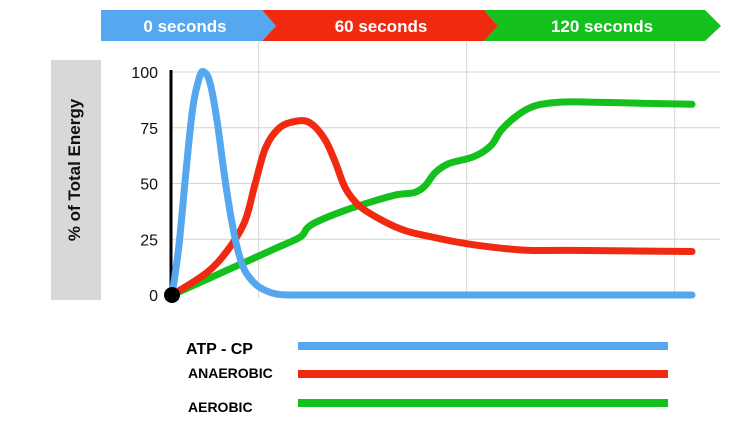 This screenshot has height=421, width=732. What do you see at coordinates (172, 295) in the screenshot?
I see `origin-point` at bounding box center [172, 295].